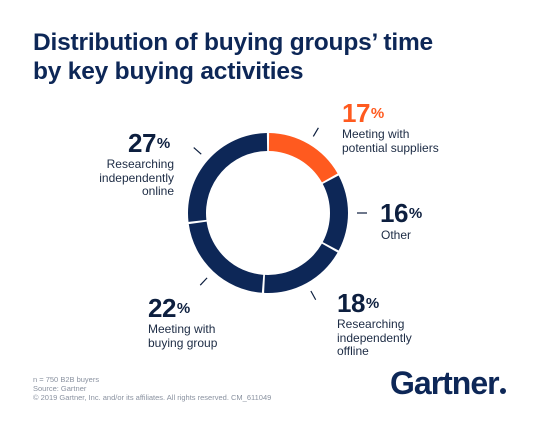 This screenshot has height=422, width=540. I want to click on footnote-sample: n = 750 B2B buyers, so click(66, 379).